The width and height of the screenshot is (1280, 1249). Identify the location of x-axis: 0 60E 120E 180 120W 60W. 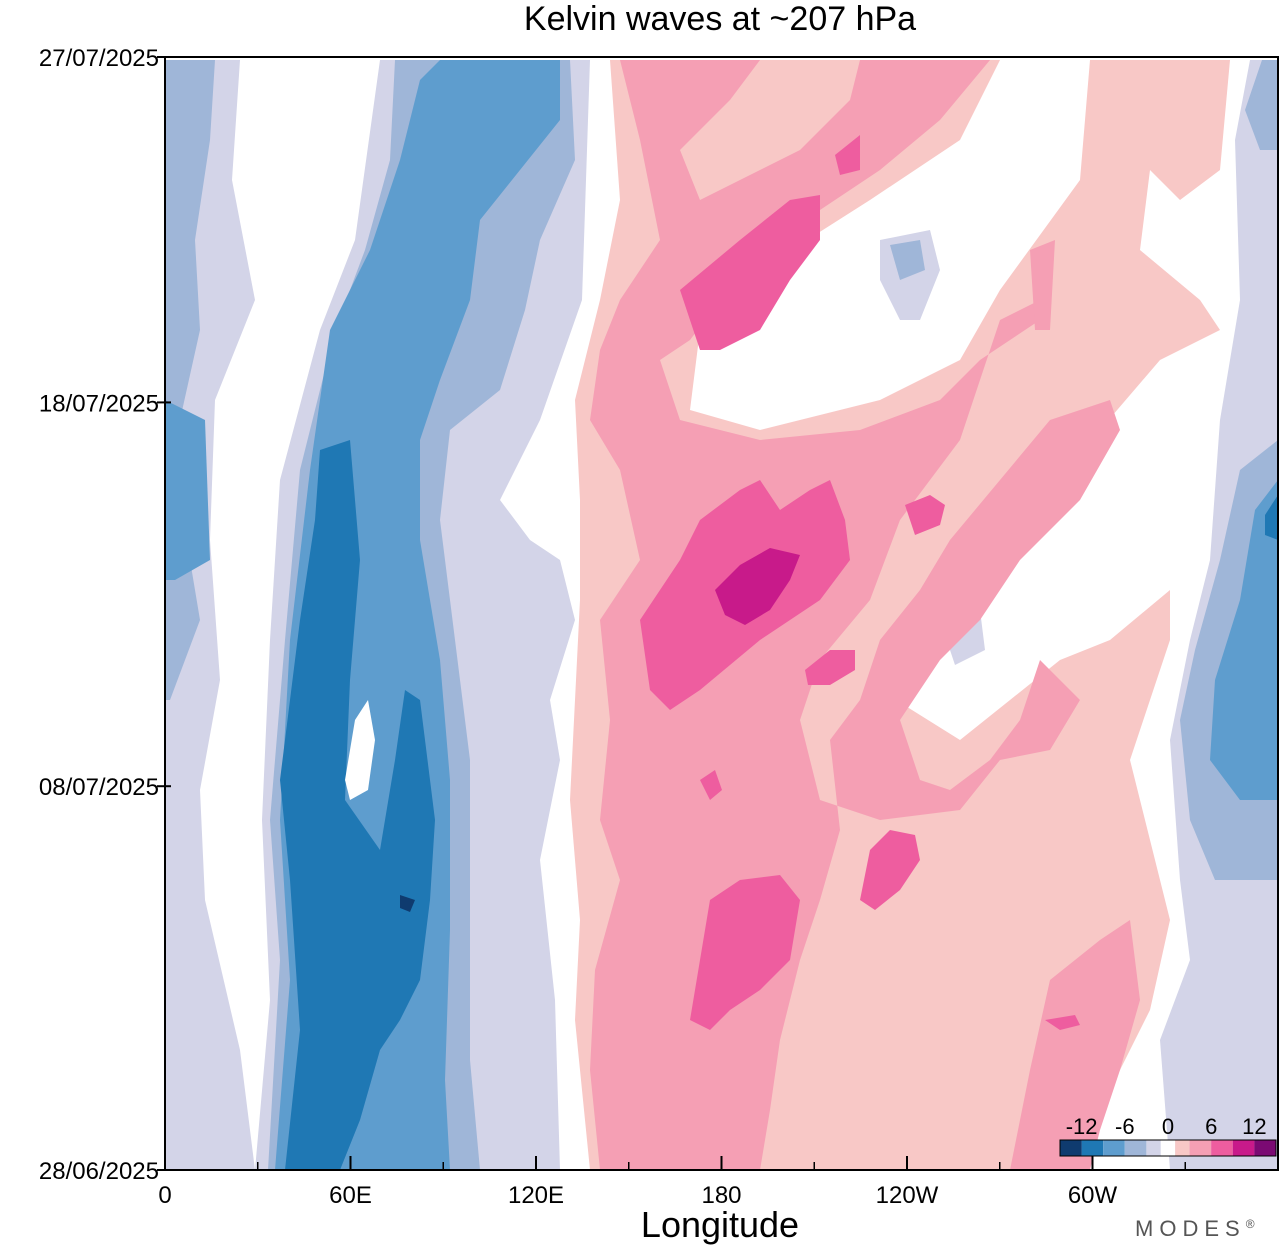
(672, 1182).